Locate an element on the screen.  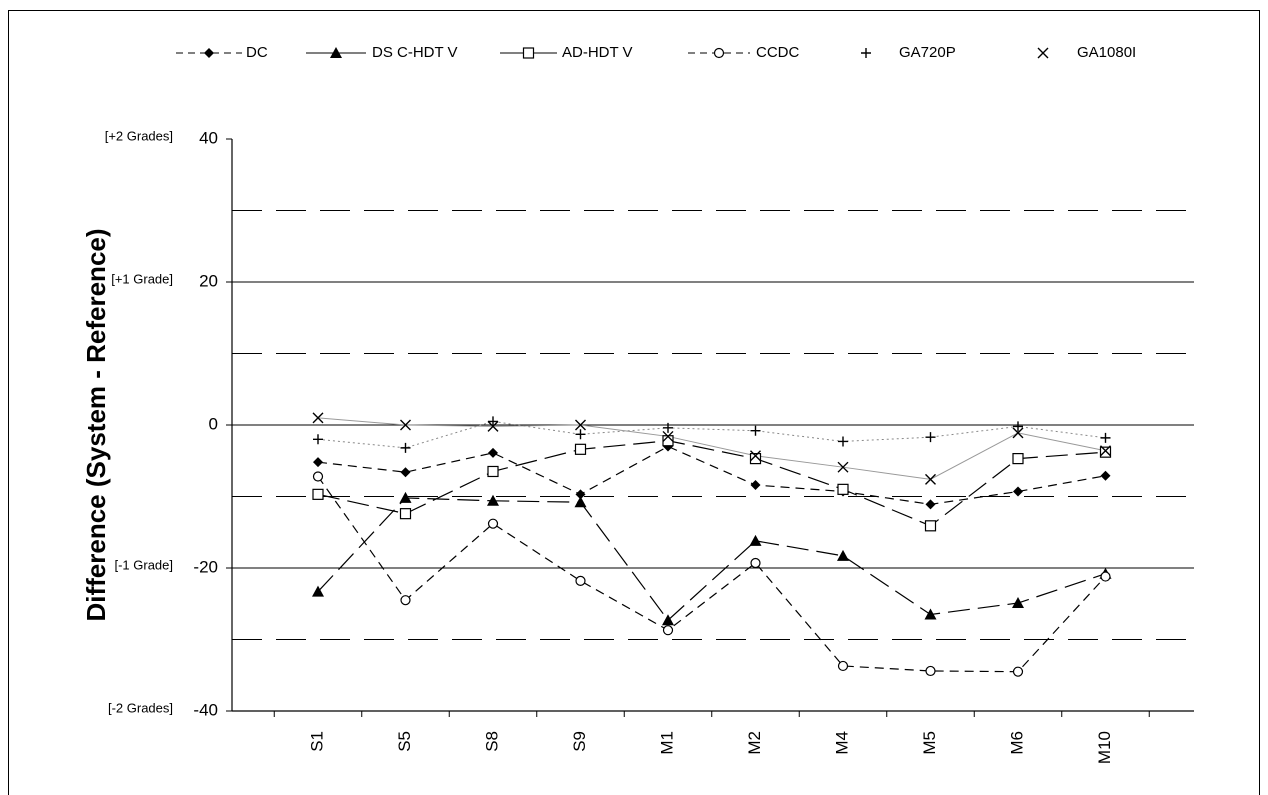
y-tick-label: -20 is located at coordinates (205, 566).